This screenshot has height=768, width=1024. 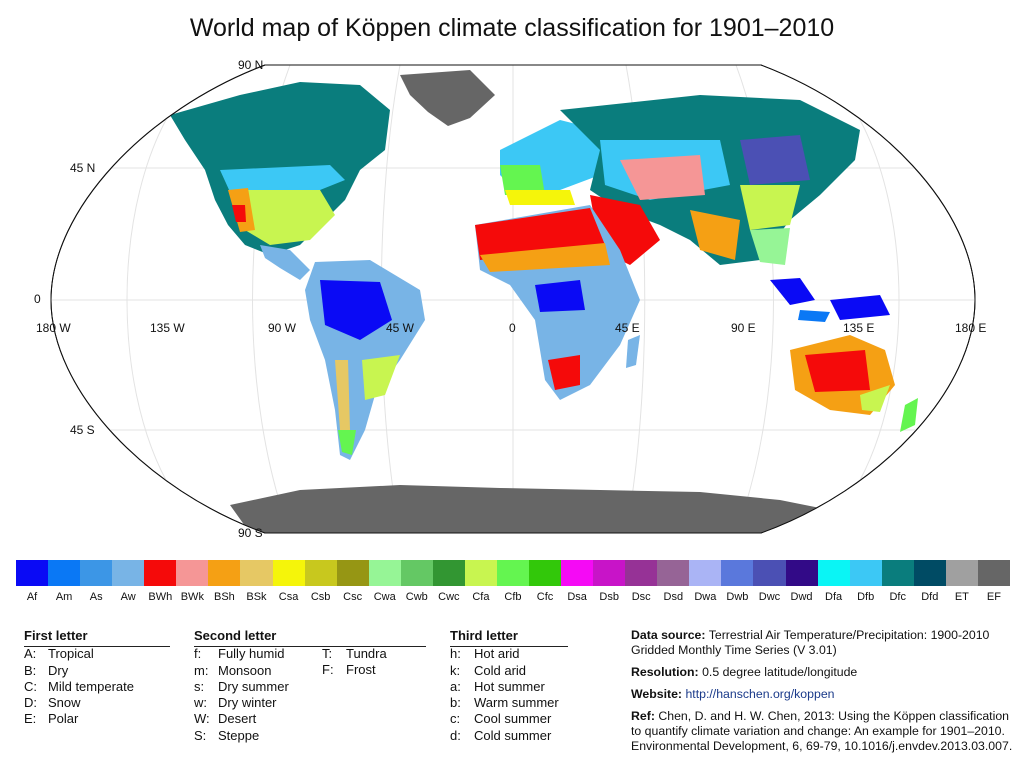 What do you see at coordinates (253, 686) in the screenshot?
I see `second-letter-value: Dry summer` at bounding box center [253, 686].